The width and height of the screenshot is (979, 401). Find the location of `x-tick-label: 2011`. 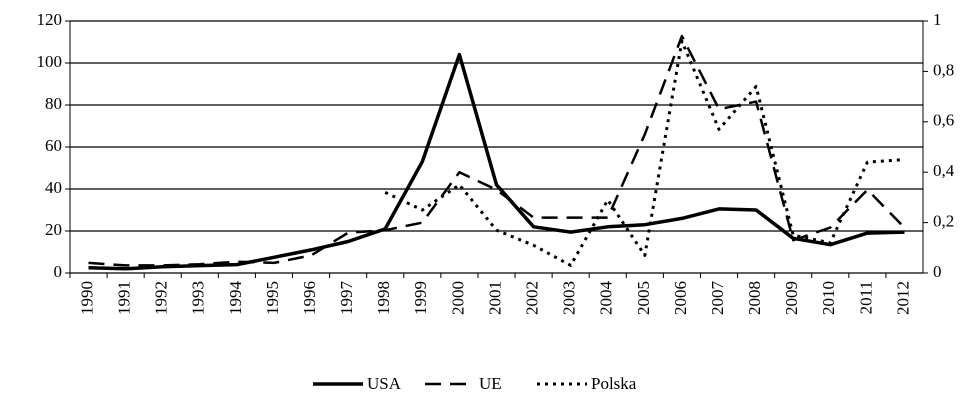

x-tick-label: 2011 is located at coordinates (865, 297).